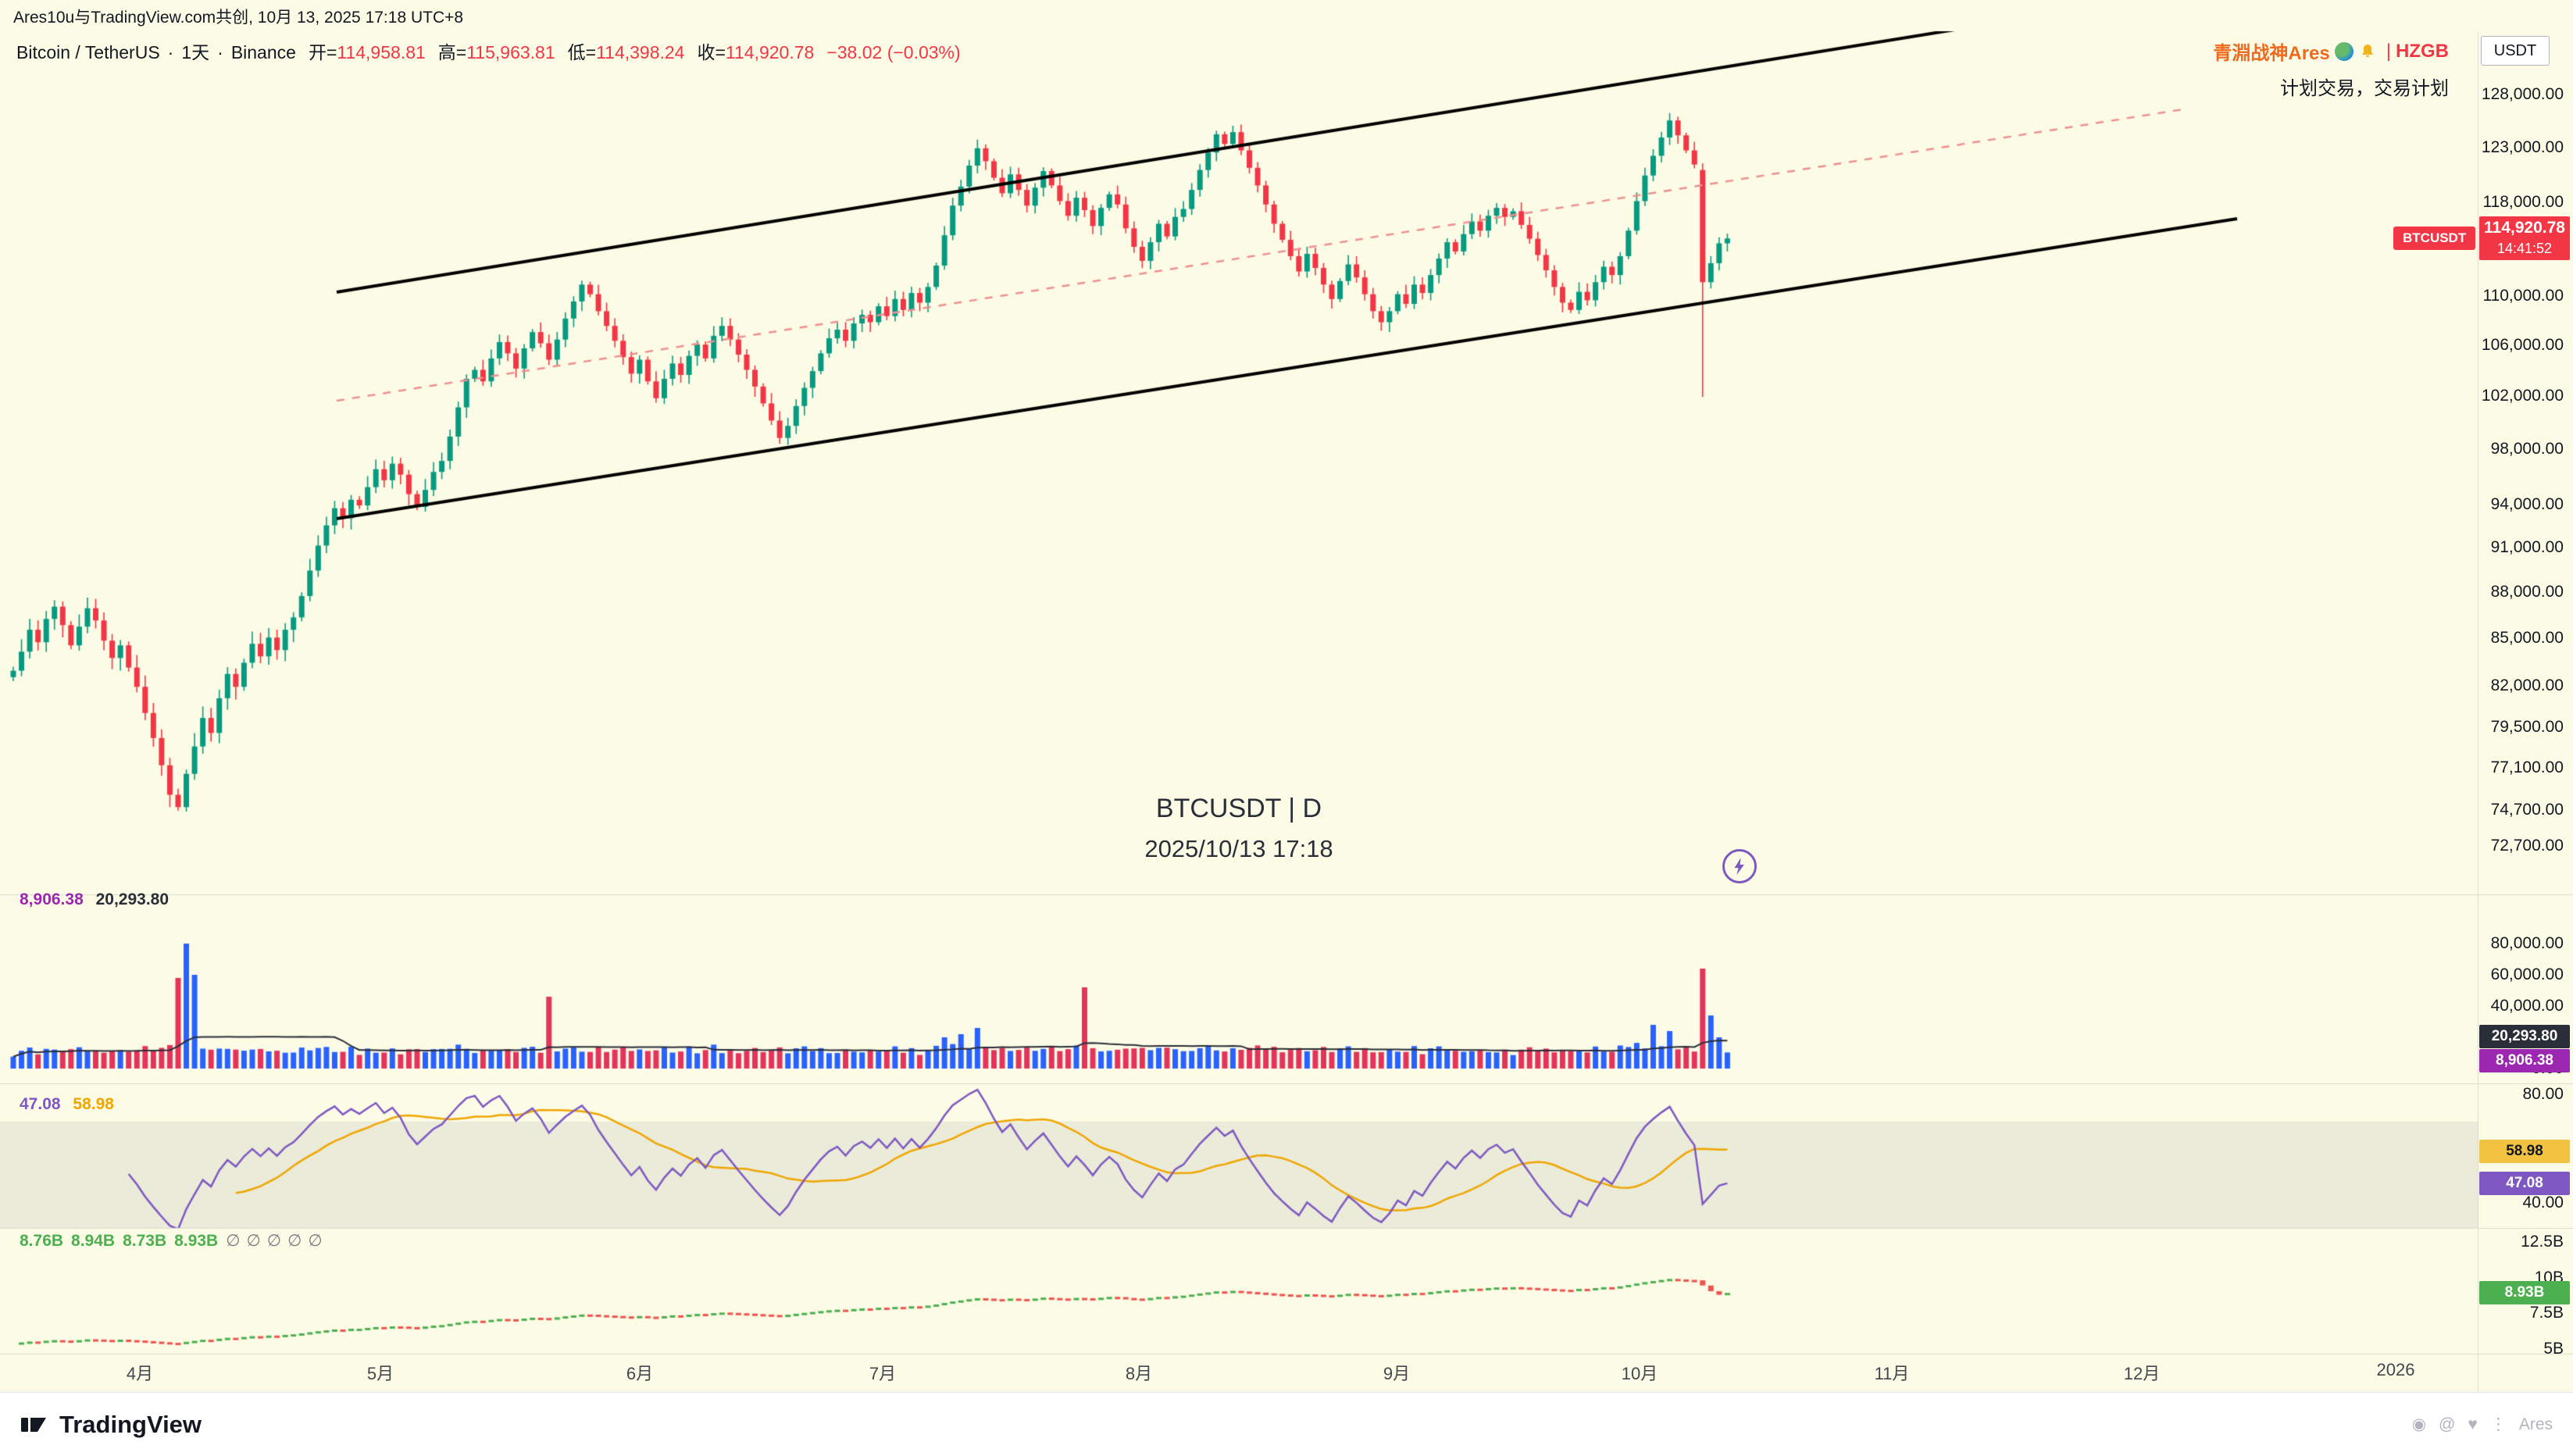  I want to click on change-value: −38.02 (−0.03%), so click(893, 52).